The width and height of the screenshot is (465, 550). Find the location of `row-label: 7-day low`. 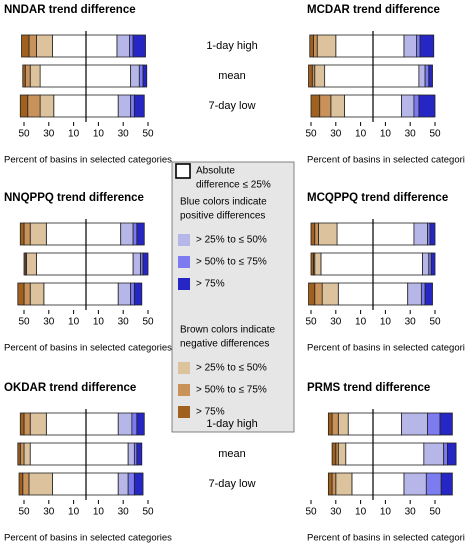

row-label: 7-day low is located at coordinates (231, 106).